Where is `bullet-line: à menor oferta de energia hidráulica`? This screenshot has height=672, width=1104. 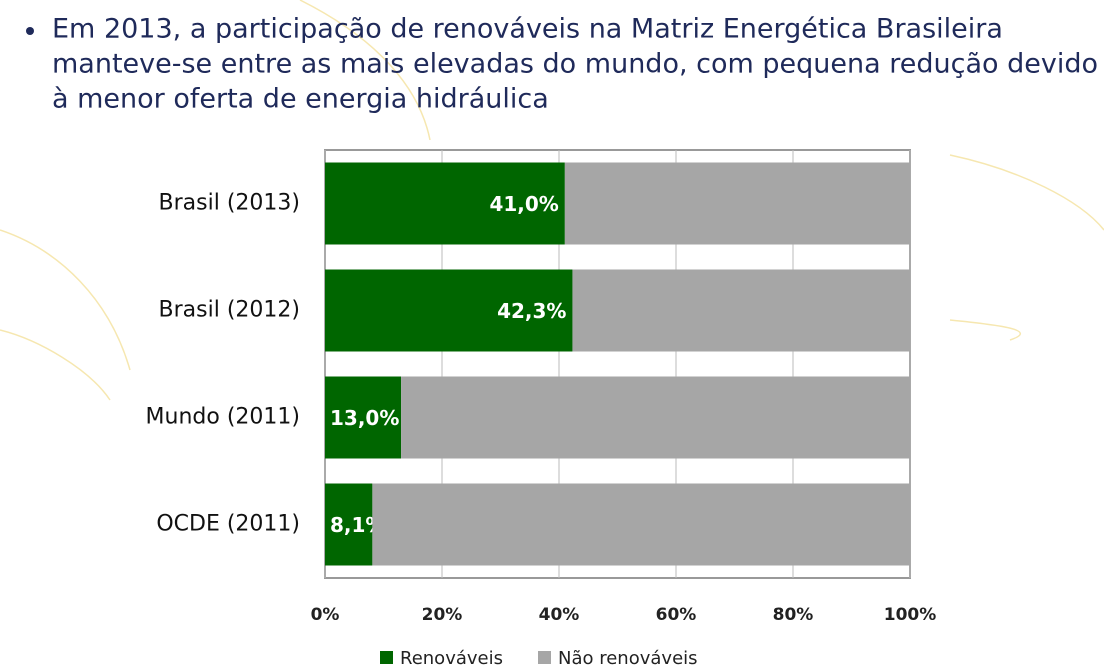 bullet-line: à menor oferta de energia hidráulica is located at coordinates (300, 99).